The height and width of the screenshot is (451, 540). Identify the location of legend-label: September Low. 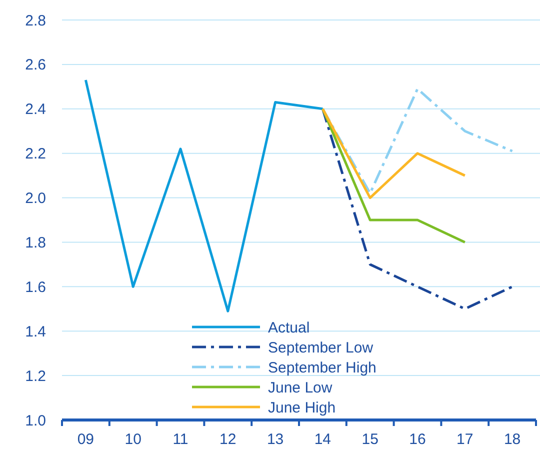
(321, 347).